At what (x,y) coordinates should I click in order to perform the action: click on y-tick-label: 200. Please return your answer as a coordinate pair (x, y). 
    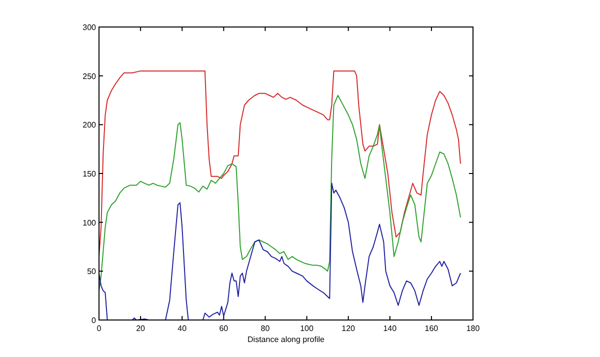
    Looking at the image, I should click on (89, 125).